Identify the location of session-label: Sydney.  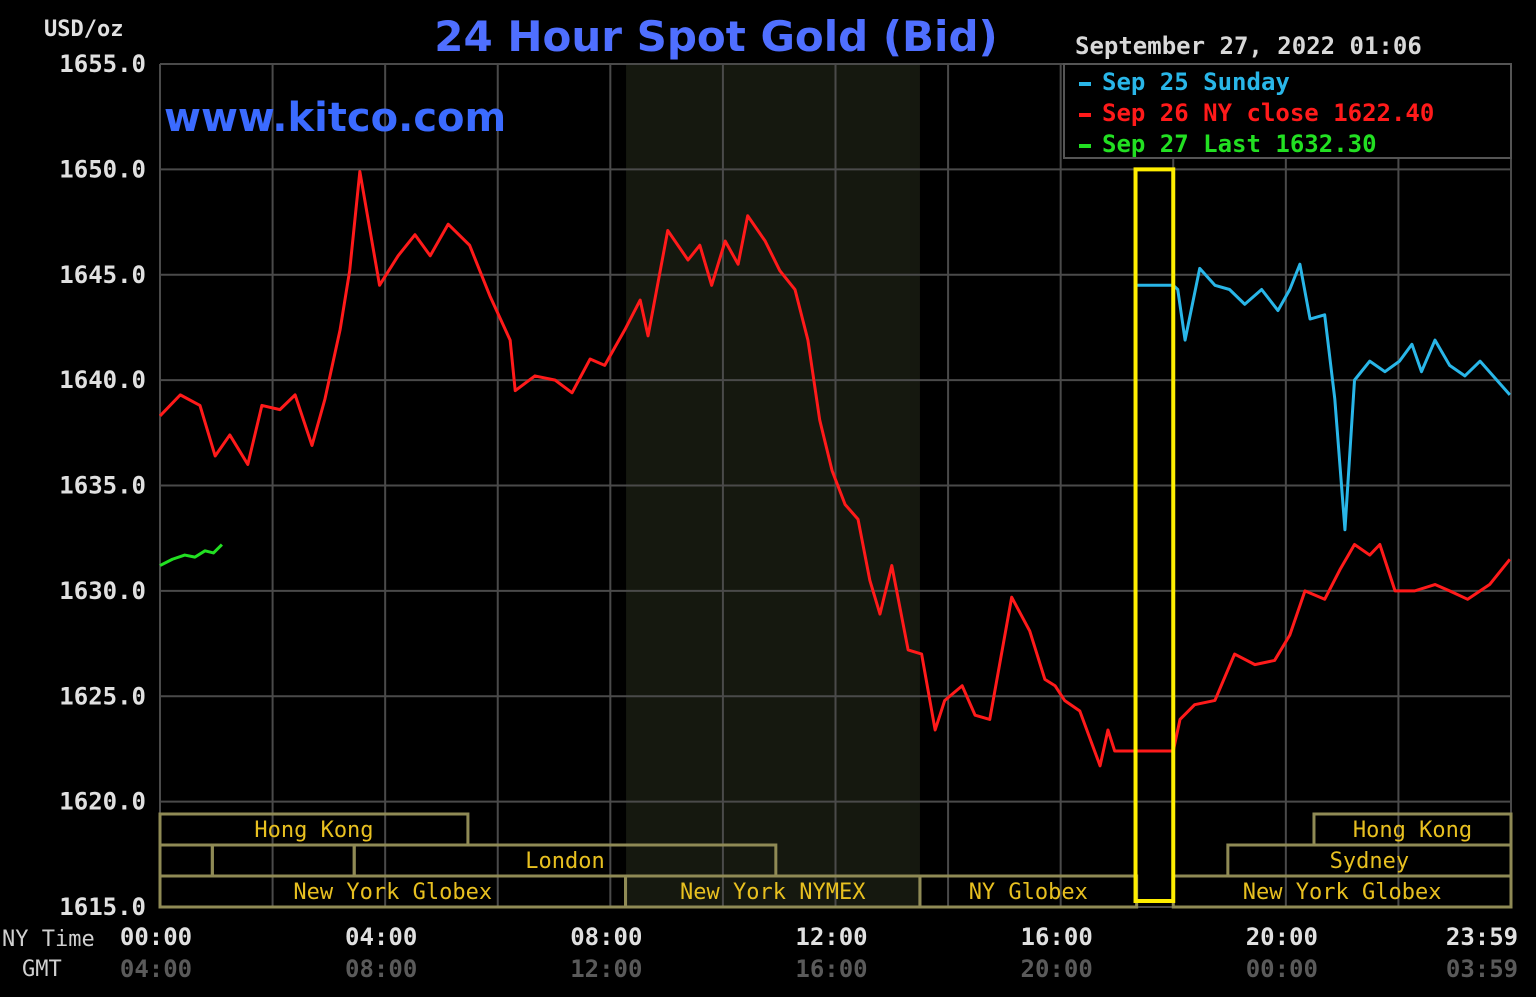
(1369, 861).